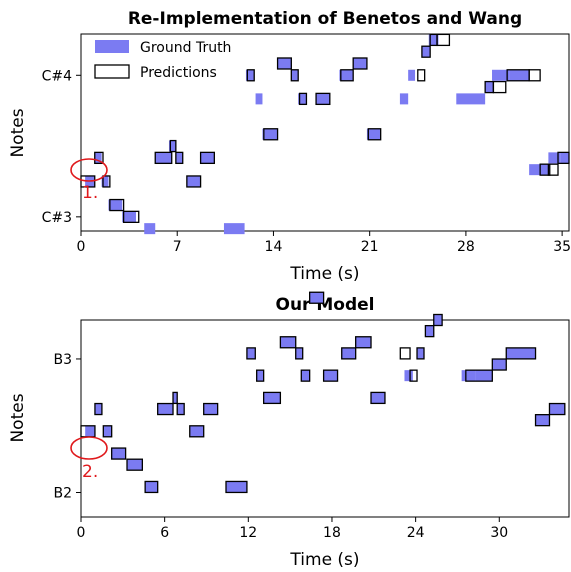  I want to click on annotation-label: 2., so click(90, 472).